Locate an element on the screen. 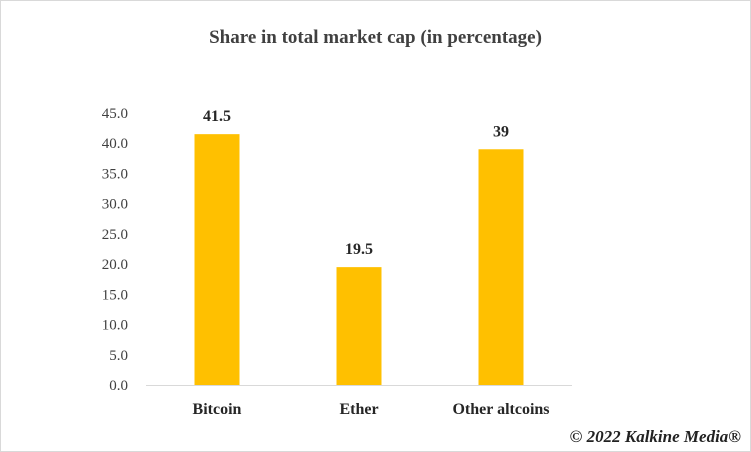 This screenshot has height=452, width=751. y-tick-label: 0.0 is located at coordinates (118, 386).